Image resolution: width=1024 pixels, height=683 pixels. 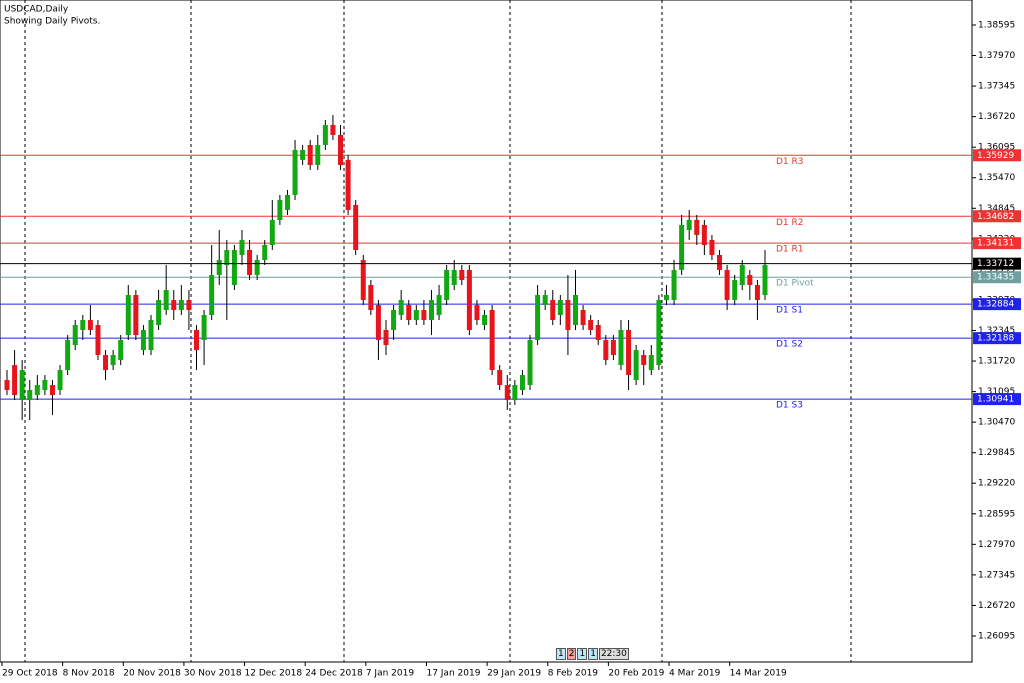 What do you see at coordinates (996, 606) in the screenshot?
I see `y-tick-label: 1.26720` at bounding box center [996, 606].